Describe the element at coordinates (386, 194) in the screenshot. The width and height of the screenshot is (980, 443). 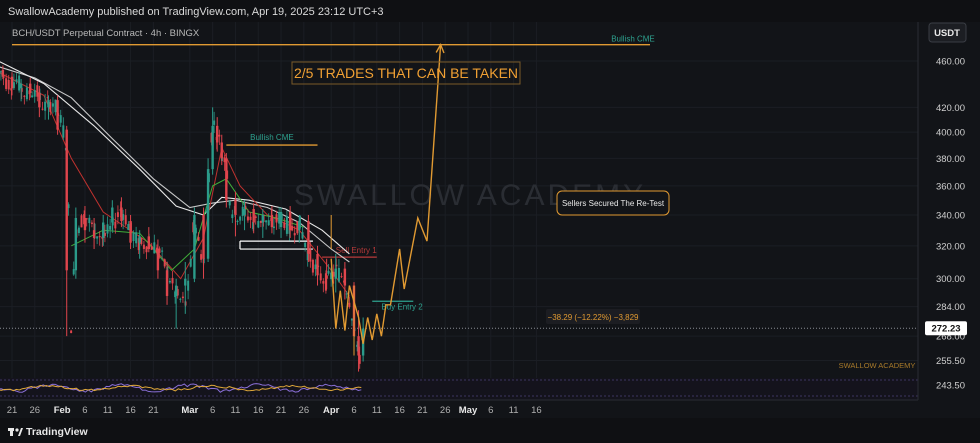
I see `projection-path` at that location.